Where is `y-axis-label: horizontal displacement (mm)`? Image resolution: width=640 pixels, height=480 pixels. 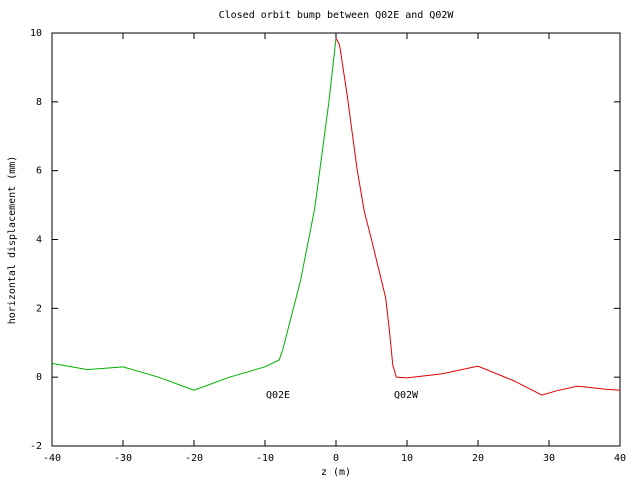 y-axis-label: horizontal displacement (mm) is located at coordinates (12, 240).